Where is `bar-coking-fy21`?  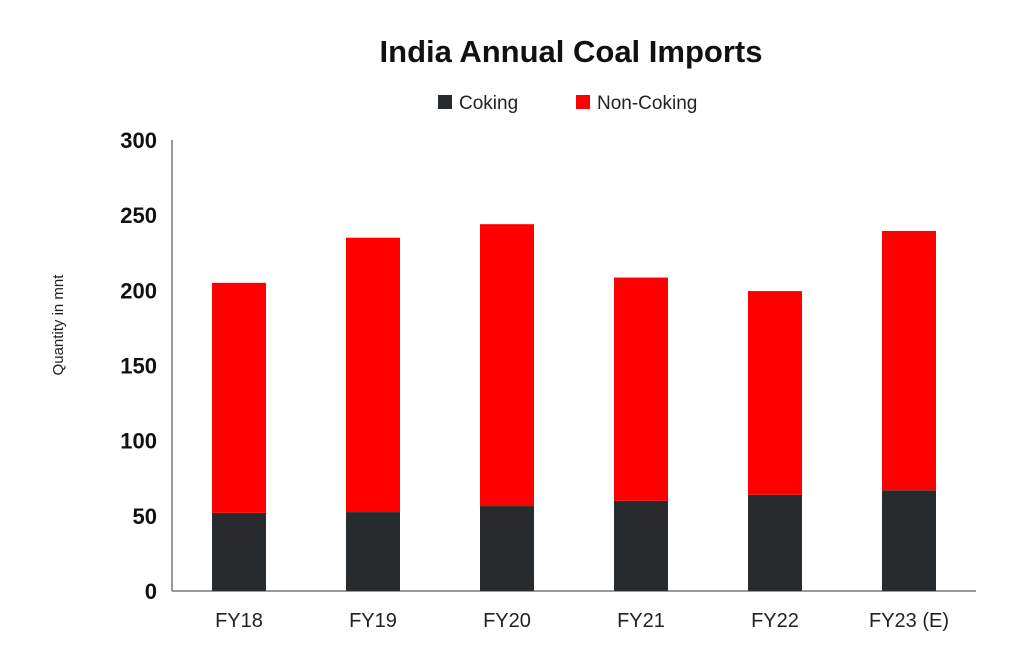
bar-coking-fy21 is located at coordinates (641, 545).